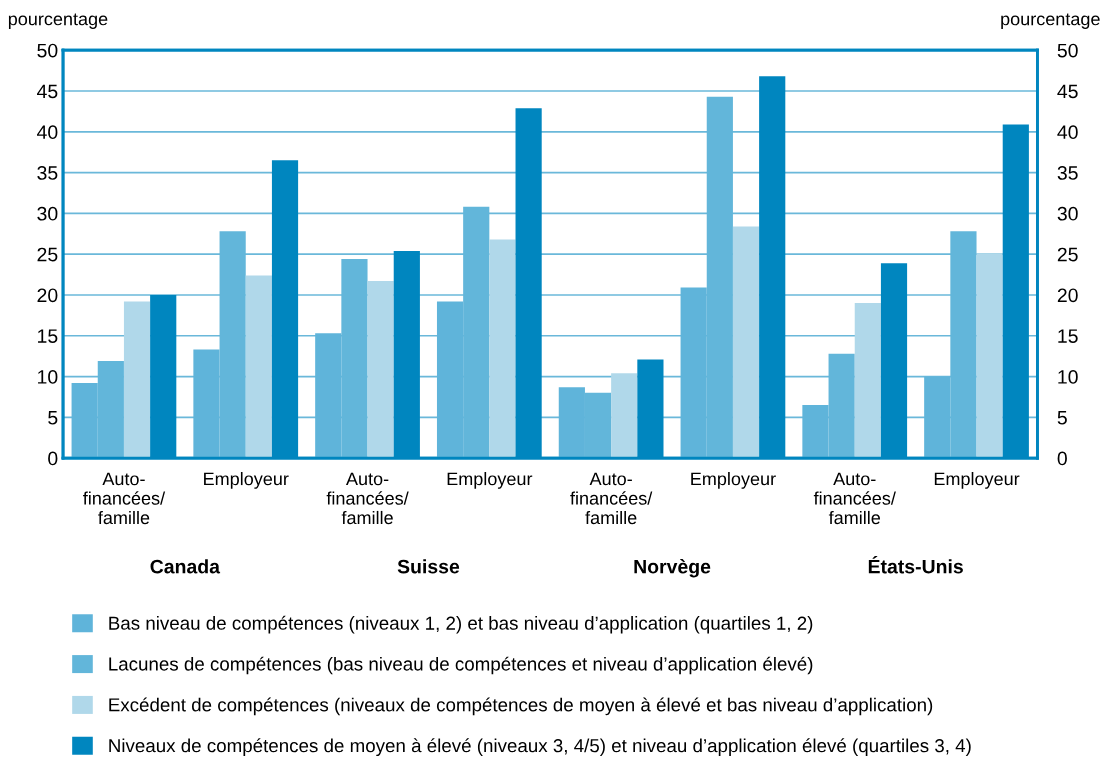 The image size is (1106, 761). I want to click on y-tick-label: 15, so click(48, 336).